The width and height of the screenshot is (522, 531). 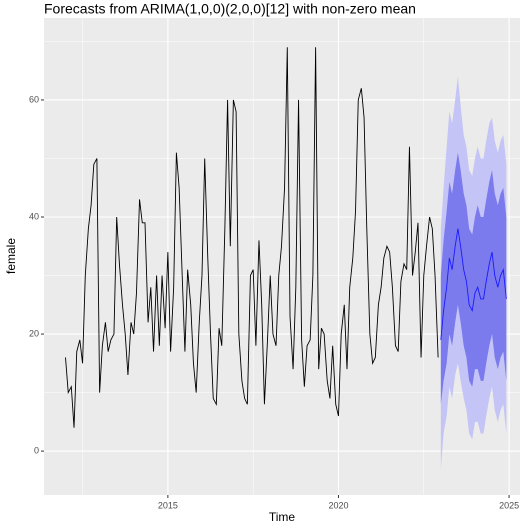 I want to click on y-tick-label: 0, so click(x=36, y=450).